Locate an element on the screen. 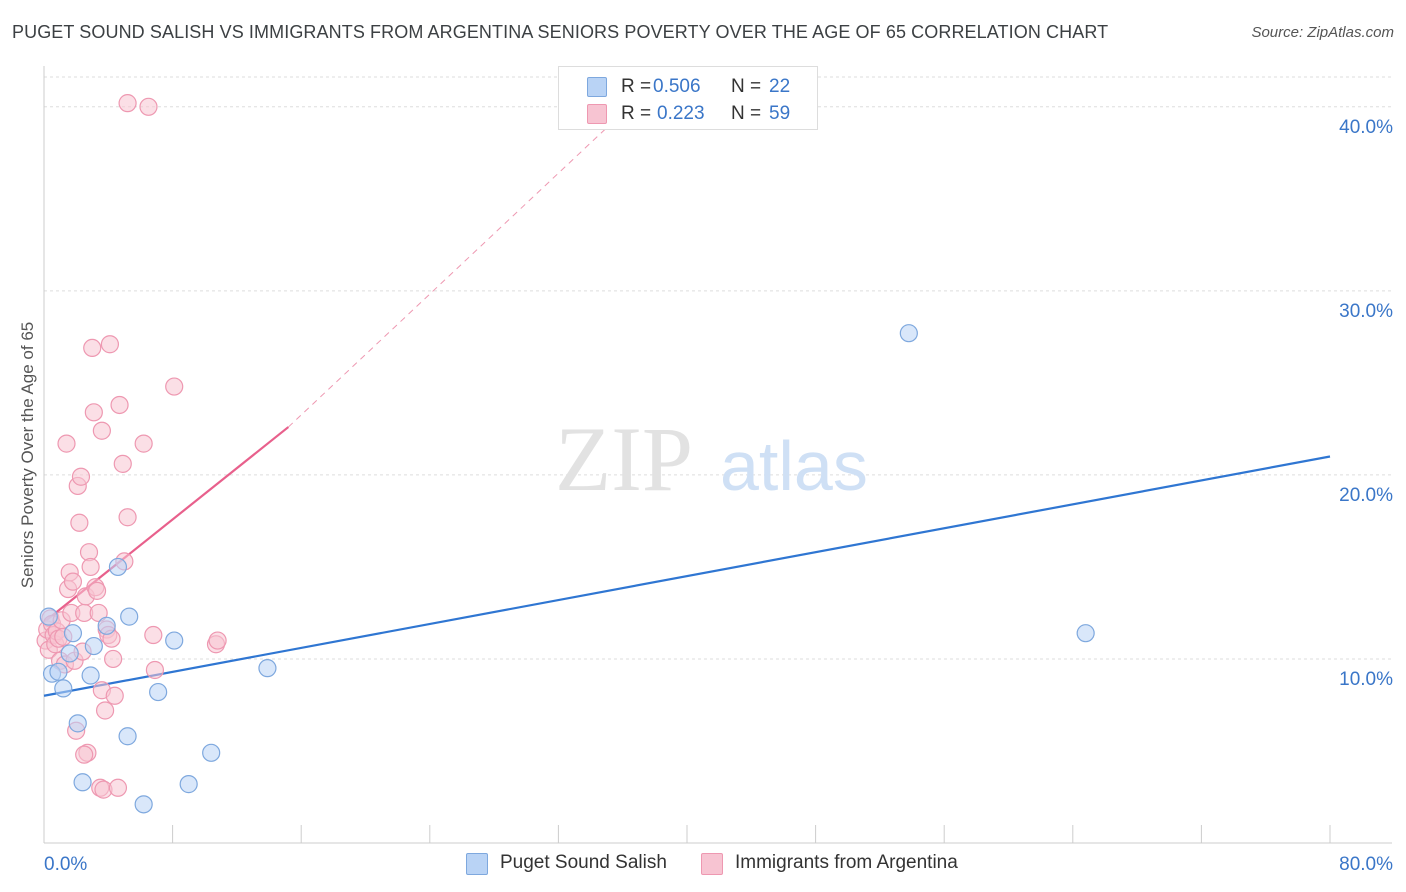 Image resolution: width=1406 pixels, height=892 pixels. legend-r-value: 0.223 is located at coordinates (681, 113).